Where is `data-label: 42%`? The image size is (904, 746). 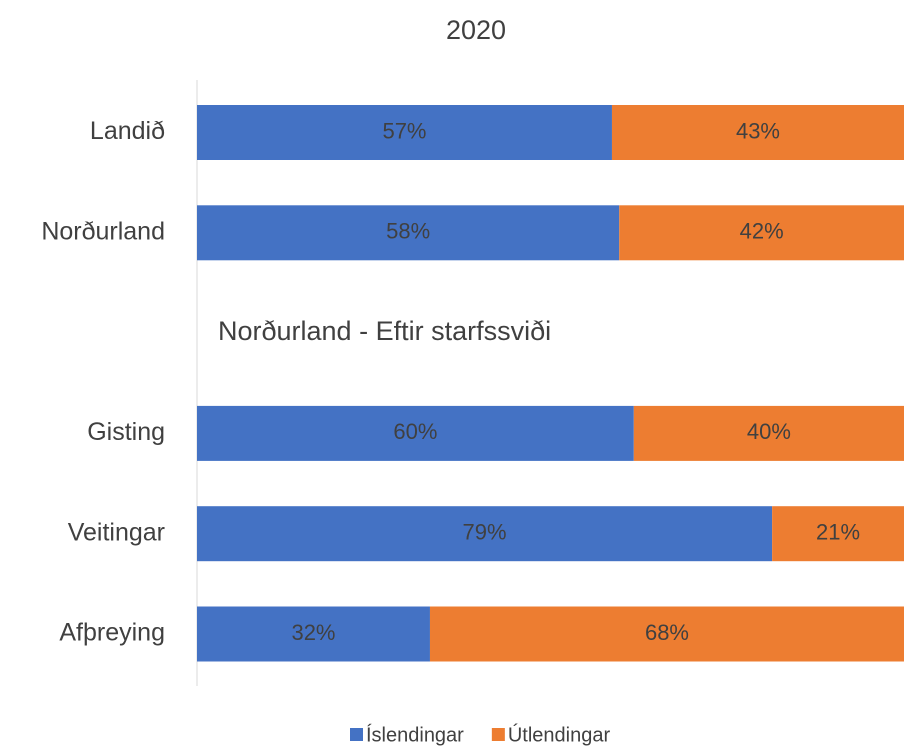 data-label: 42% is located at coordinates (762, 231).